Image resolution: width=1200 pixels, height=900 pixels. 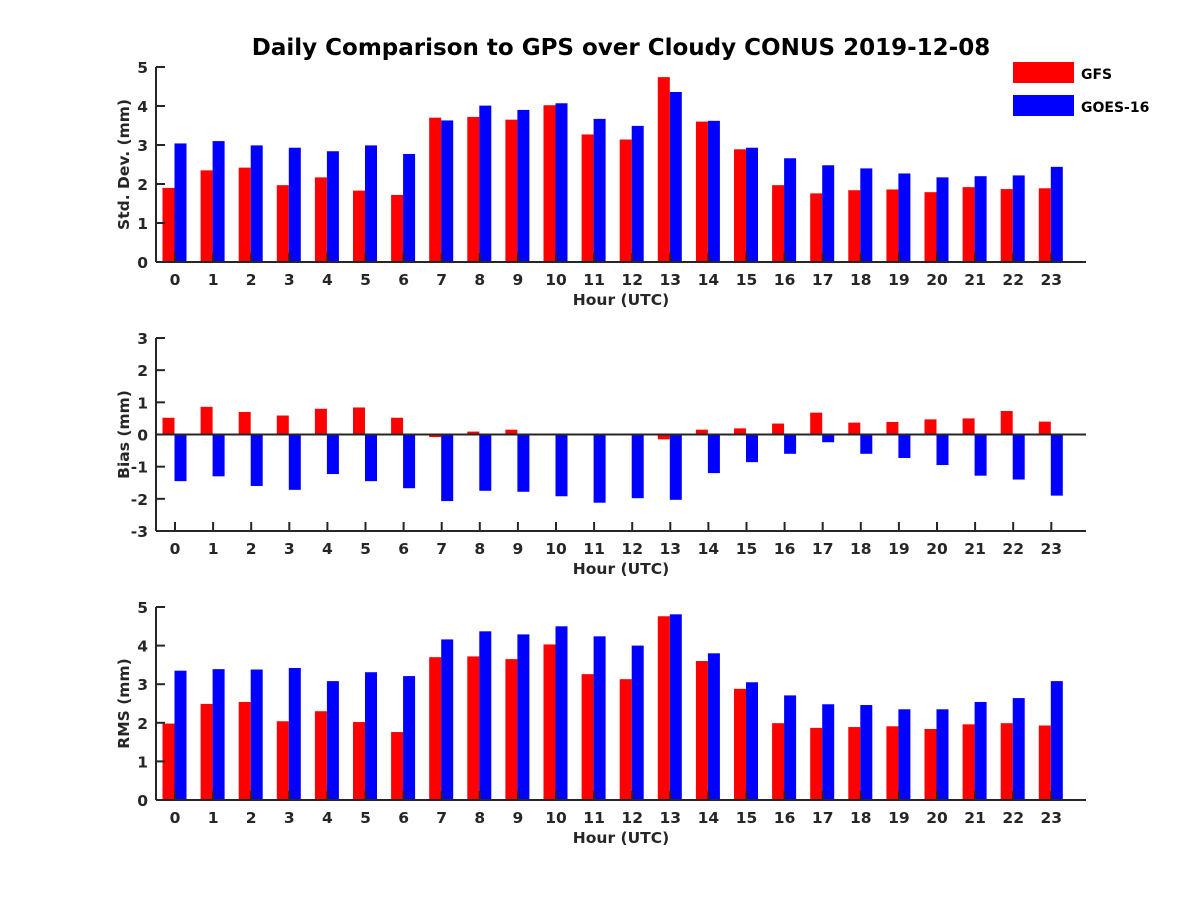 I want to click on y-tick-label: -3, so click(x=139, y=532).